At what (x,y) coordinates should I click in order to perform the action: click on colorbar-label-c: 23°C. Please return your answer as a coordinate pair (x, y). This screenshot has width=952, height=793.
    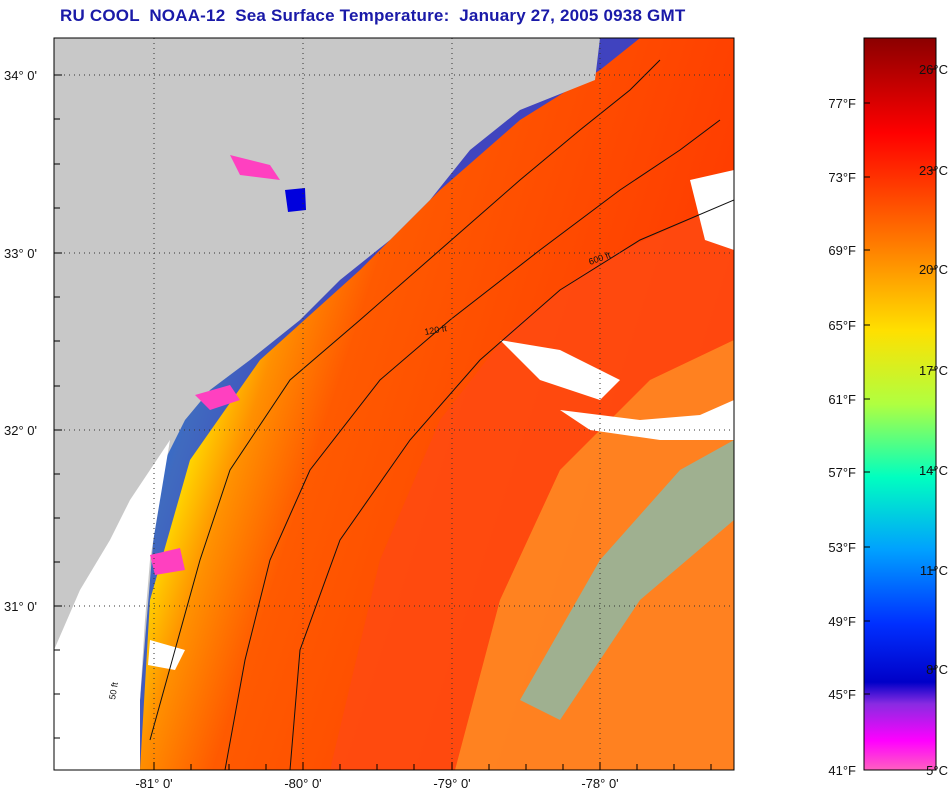
    Looking at the image, I should click on (933, 170).